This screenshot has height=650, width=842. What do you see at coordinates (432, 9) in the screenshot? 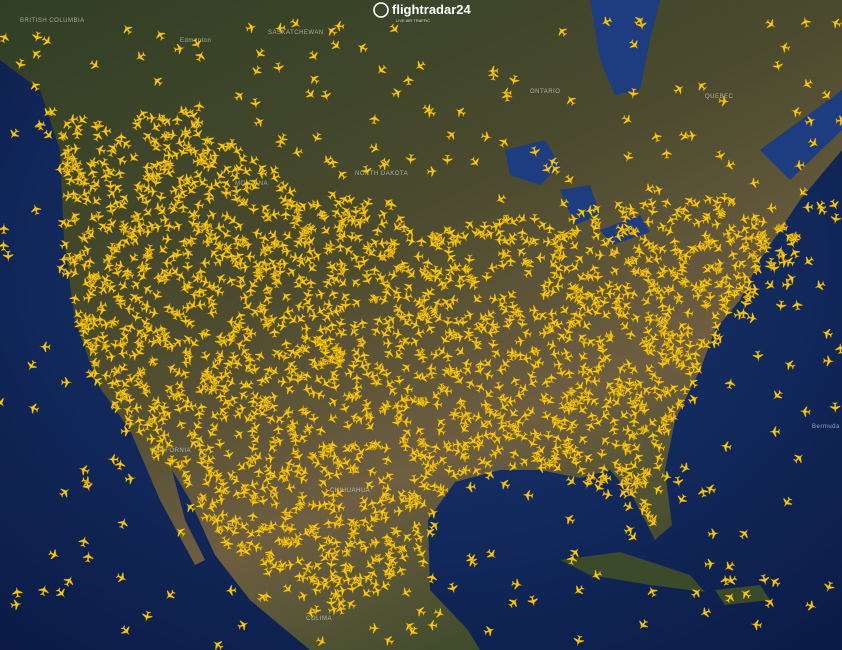
I see `logo-text: flightradar24` at bounding box center [432, 9].